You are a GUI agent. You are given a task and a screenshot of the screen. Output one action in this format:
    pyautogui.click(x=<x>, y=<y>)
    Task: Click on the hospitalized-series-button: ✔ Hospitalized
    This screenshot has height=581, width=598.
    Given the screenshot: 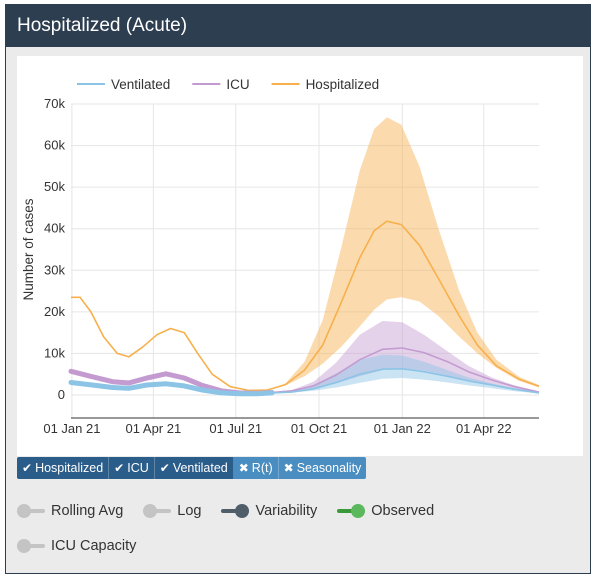 What is the action you would take?
    pyautogui.click(x=63, y=468)
    